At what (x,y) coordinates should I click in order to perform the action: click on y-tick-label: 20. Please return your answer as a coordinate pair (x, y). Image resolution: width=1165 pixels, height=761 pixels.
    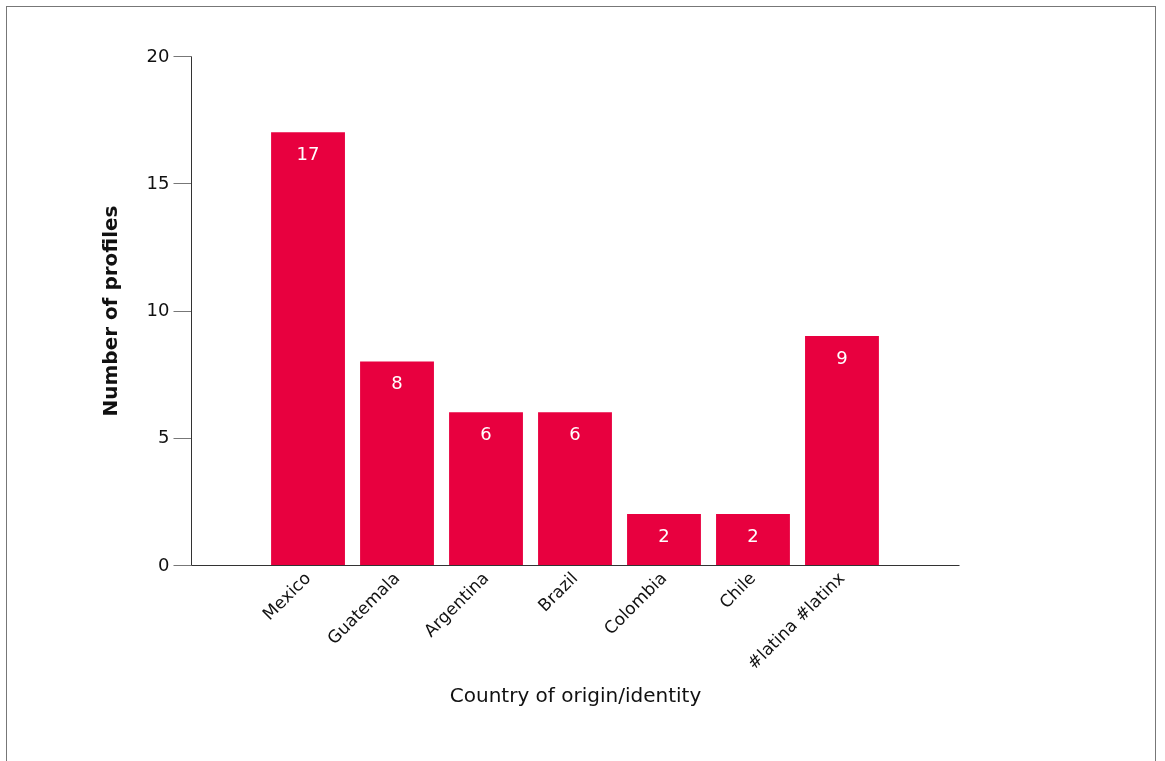
    Looking at the image, I should click on (158, 55).